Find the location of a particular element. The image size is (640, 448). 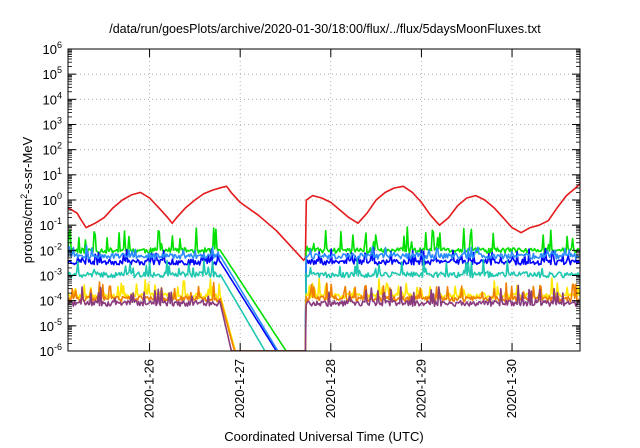

x-tick-label: 2020-1-26 is located at coordinates (149, 388).